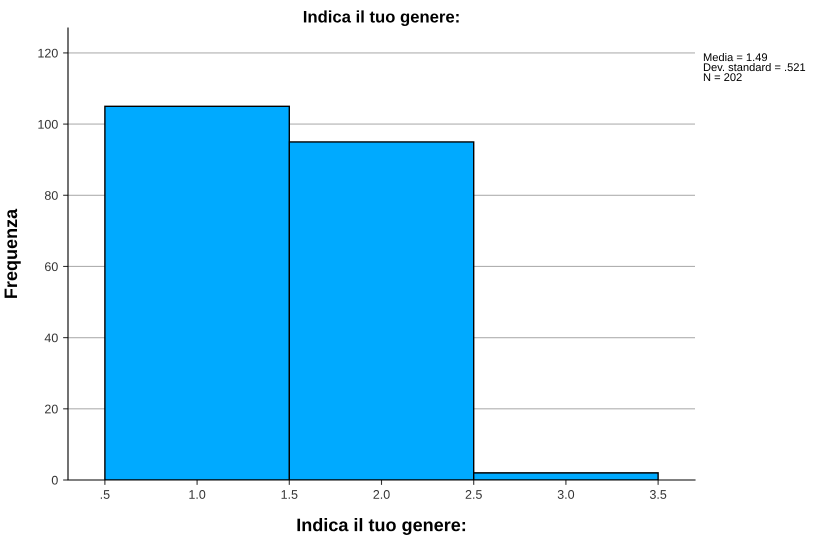 This screenshot has height=538, width=829. I want to click on y-tick-label: 0, so click(55, 480).